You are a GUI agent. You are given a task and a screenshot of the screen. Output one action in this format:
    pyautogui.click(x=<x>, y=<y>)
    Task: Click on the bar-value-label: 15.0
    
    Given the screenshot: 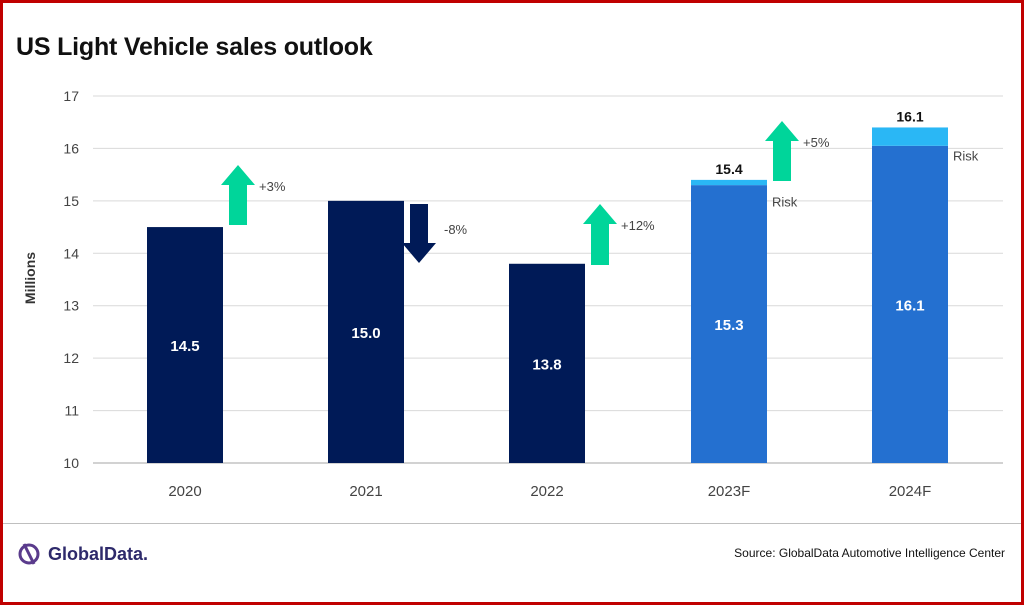 What is the action you would take?
    pyautogui.click(x=365, y=333)
    